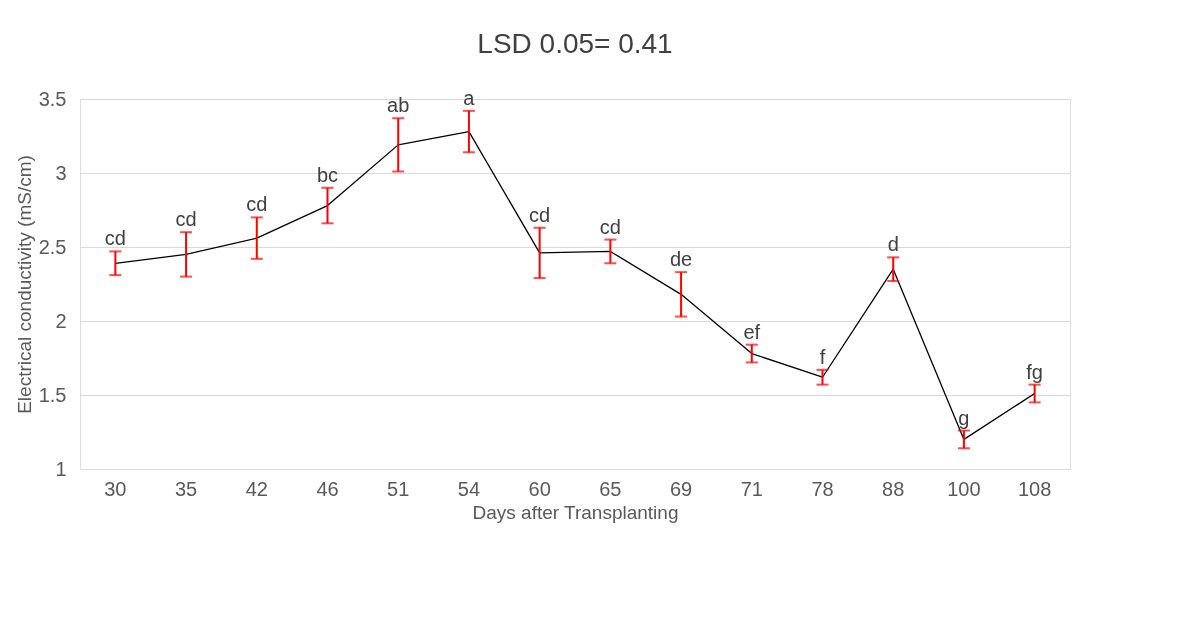 The image size is (1203, 644). What do you see at coordinates (610, 488) in the screenshot?
I see `x-tick-label: 65` at bounding box center [610, 488].